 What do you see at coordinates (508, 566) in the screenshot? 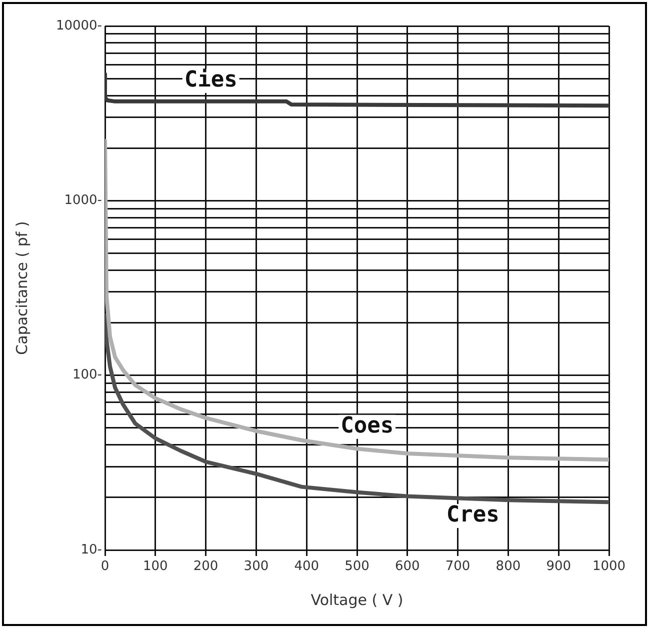
I see `x-tick-label: 800` at bounding box center [508, 566].